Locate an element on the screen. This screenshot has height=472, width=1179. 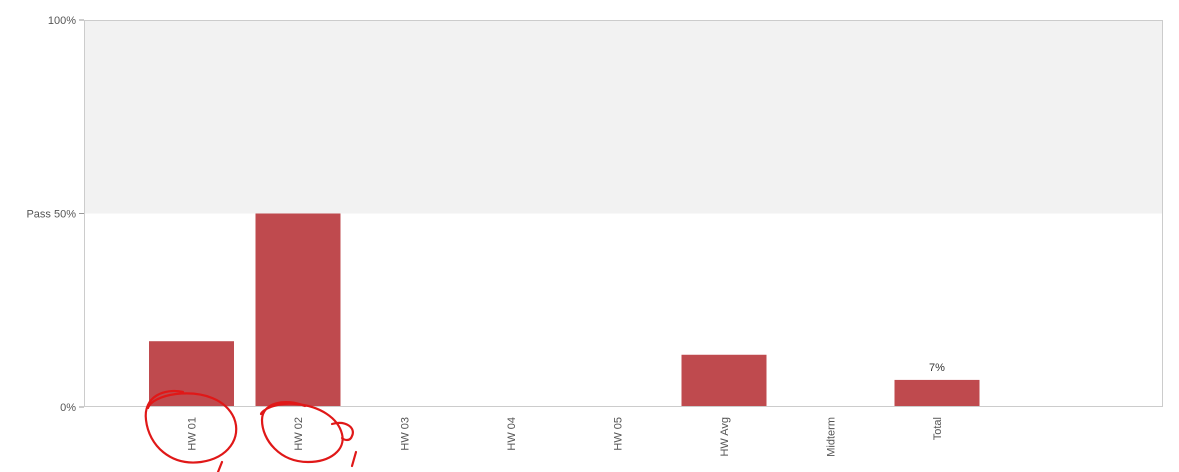
x-tick-label: Total is located at coordinates (938, 428).